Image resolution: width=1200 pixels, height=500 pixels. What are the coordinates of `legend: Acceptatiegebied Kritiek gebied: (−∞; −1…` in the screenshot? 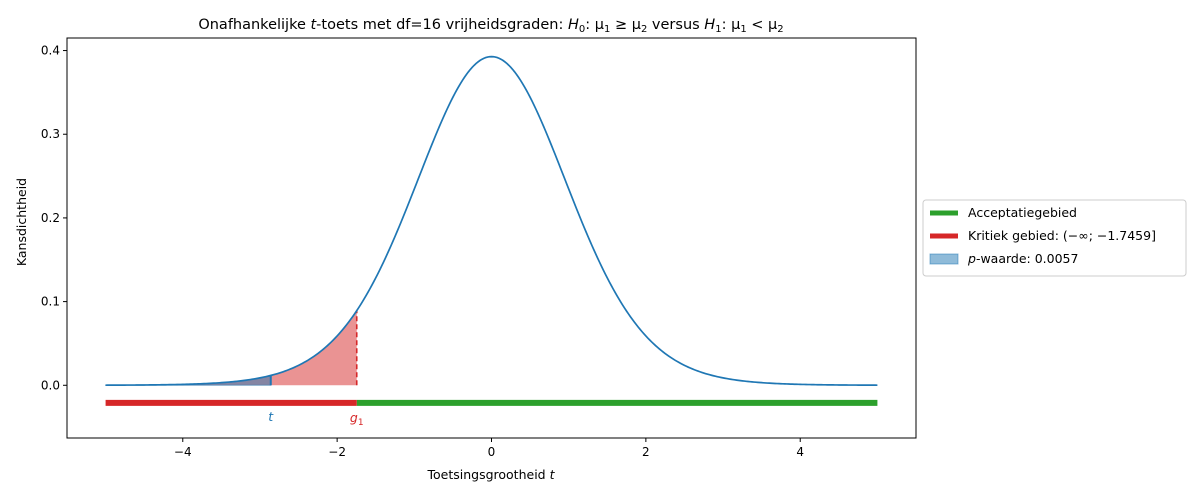 It's located at (1054, 238).